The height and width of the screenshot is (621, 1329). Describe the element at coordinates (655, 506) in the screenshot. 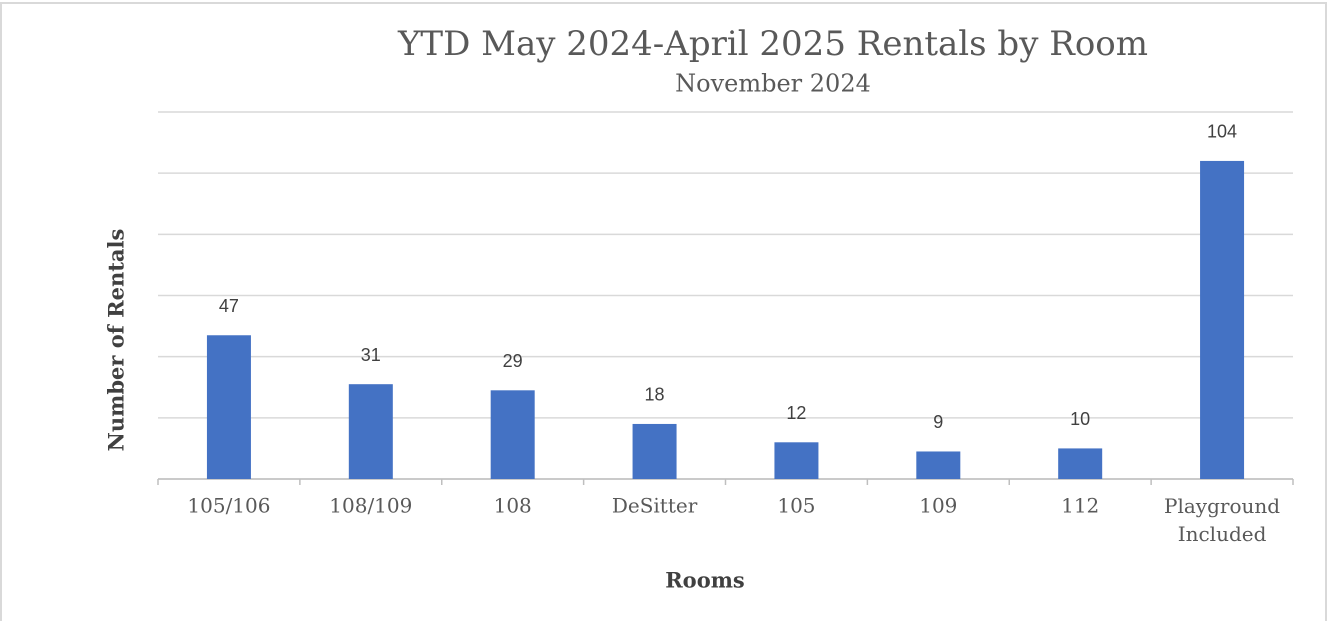

I see `x-tick-label: DeSitter` at that location.